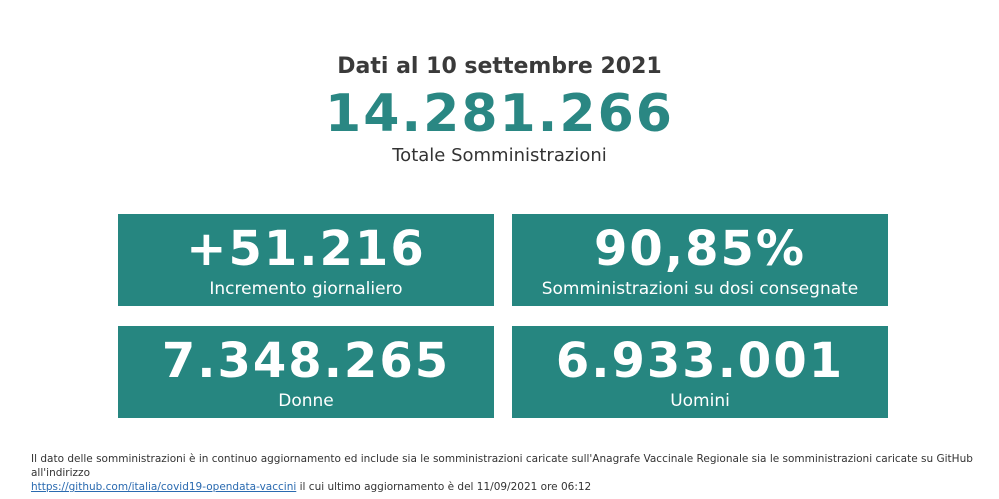 This screenshot has height=499, width=999. Describe the element at coordinates (499, 114) in the screenshot. I see `total-administrations-value: 14.281.266` at that location.